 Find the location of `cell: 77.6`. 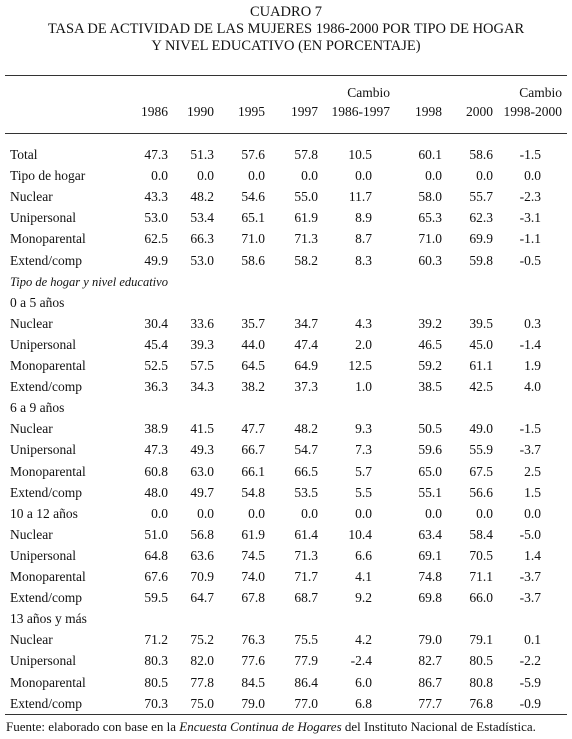

cell: 77.6 is located at coordinates (253, 661).